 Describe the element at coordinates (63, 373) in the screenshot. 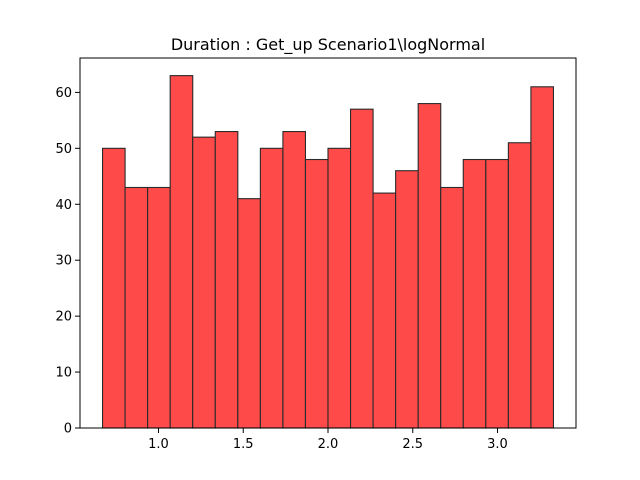

I see `y-tick-label: 10` at that location.